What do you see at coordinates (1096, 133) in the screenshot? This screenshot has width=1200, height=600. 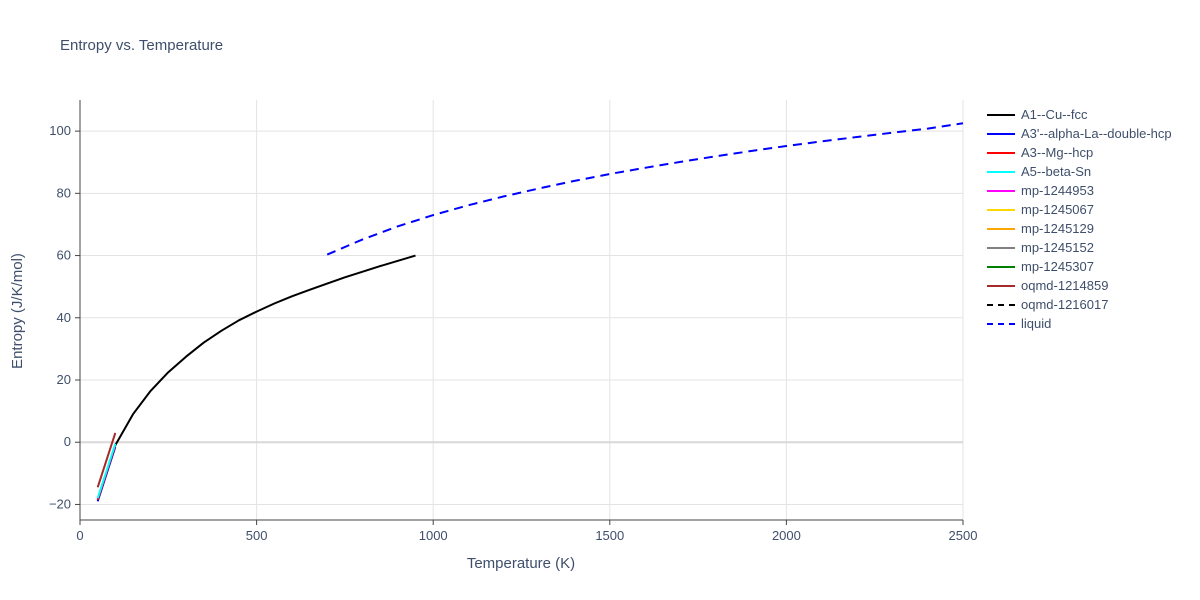 I see `legend-entry: A3'--alpha-La--double-hcp` at bounding box center [1096, 133].